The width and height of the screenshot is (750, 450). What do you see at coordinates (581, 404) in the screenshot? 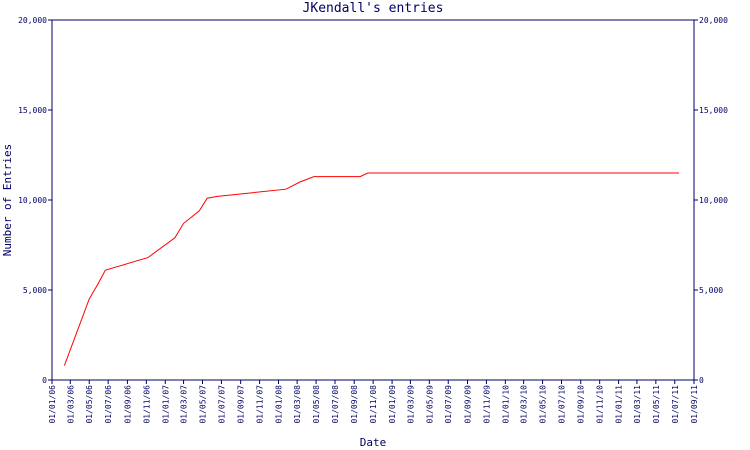
I see `x-tick-label: 01/09/10` at bounding box center [581, 404].